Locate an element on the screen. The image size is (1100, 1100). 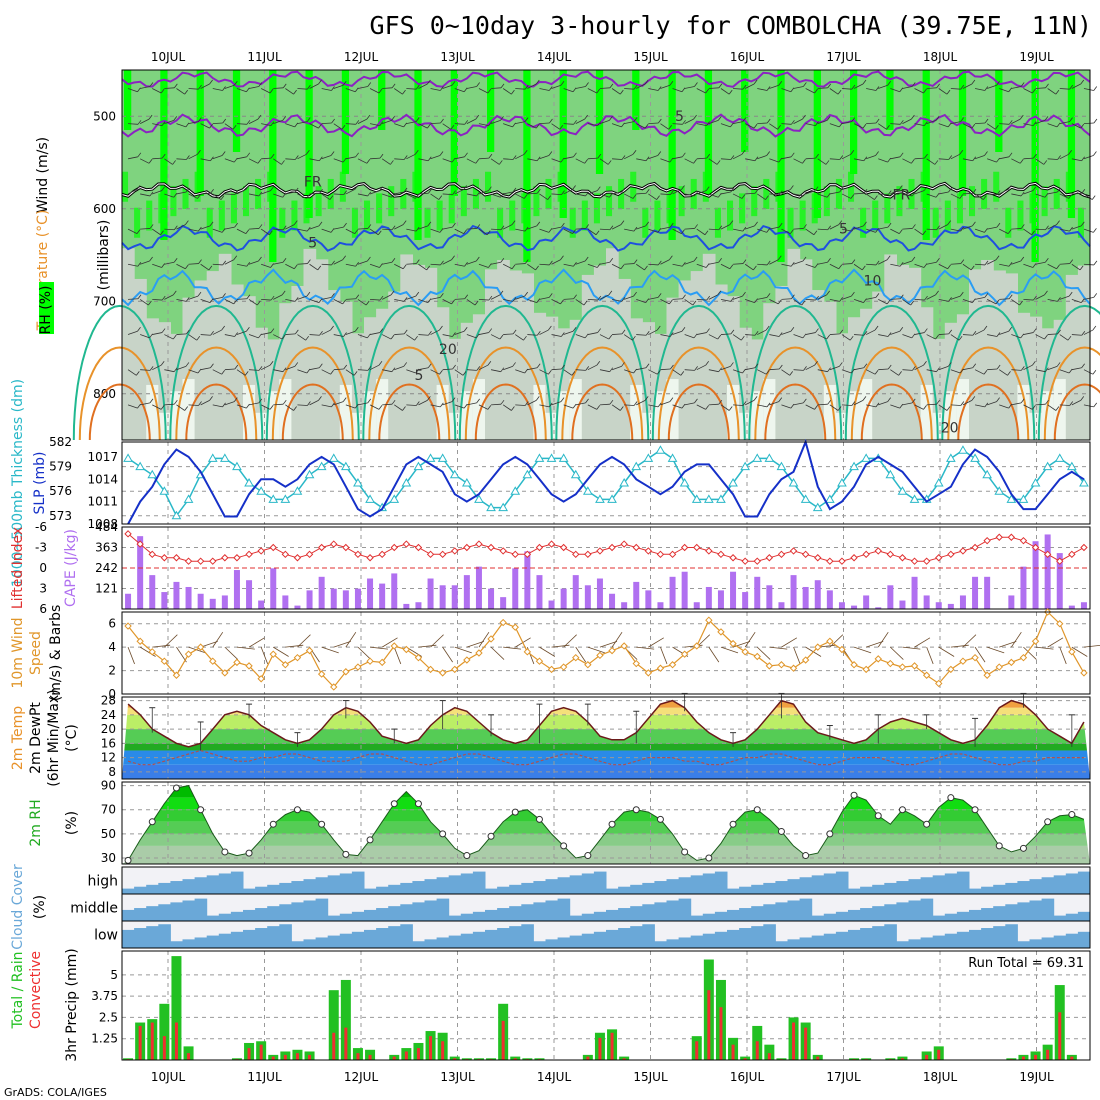
wind-axis-label-3: (m/s) & Barbs is located at coordinates (56, 653).